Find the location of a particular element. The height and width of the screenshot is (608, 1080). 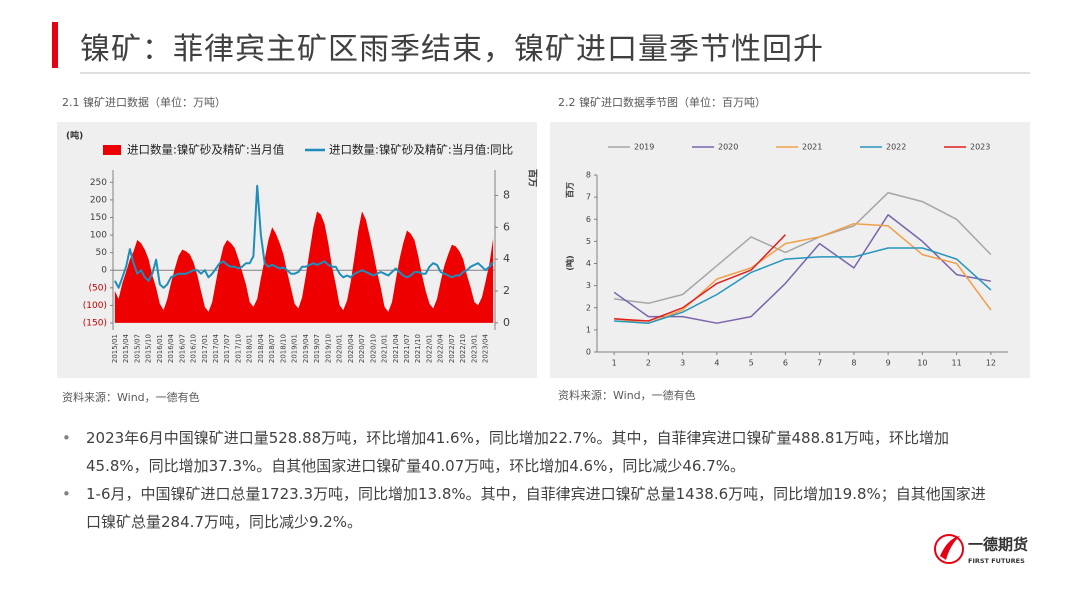

x-tick-label: 2021/07 is located at coordinates (407, 348).